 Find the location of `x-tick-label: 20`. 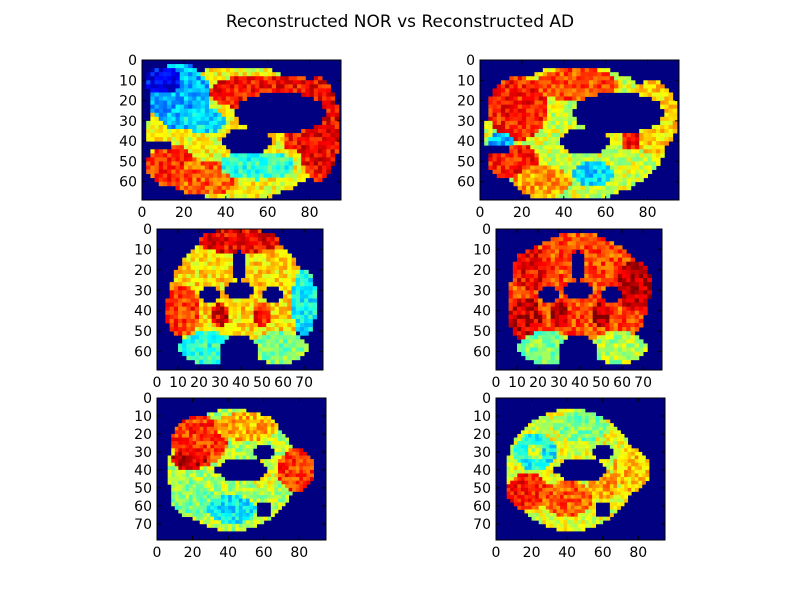

x-tick-label: 20 is located at coordinates (538, 383).